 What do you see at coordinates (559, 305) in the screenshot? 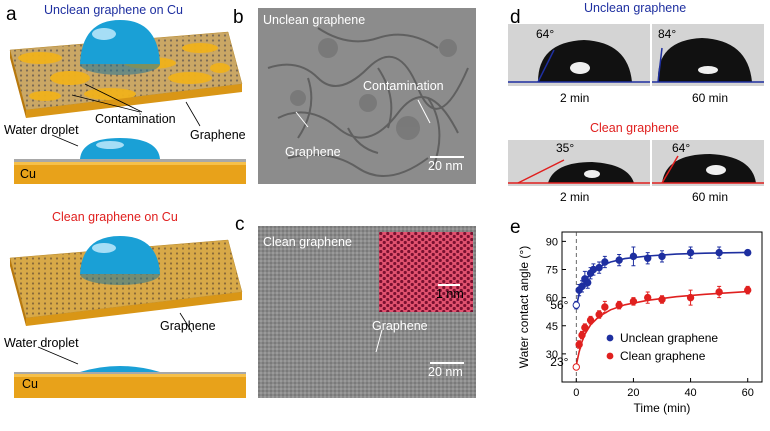
I see `annotation-56: 56°` at bounding box center [559, 305].